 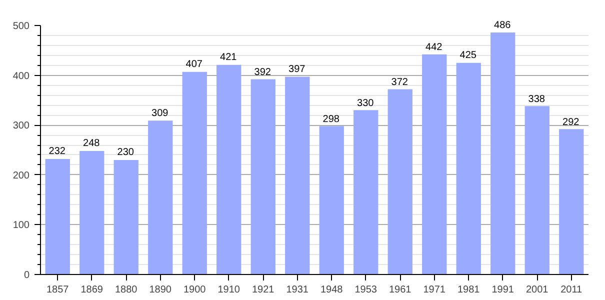 What do you see at coordinates (297, 290) in the screenshot?
I see `x-tick-label: 1931` at bounding box center [297, 290].